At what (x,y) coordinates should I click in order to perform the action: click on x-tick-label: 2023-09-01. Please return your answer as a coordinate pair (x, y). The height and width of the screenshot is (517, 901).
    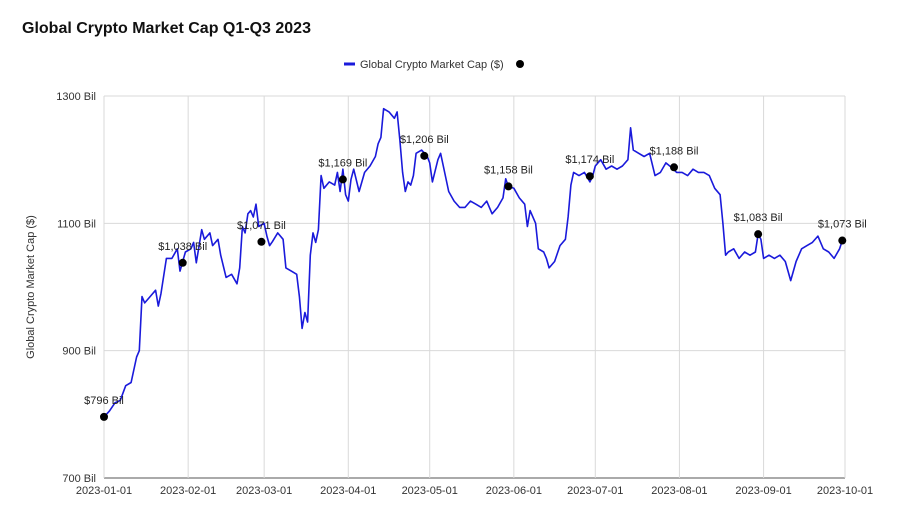
    Looking at the image, I should click on (763, 491).